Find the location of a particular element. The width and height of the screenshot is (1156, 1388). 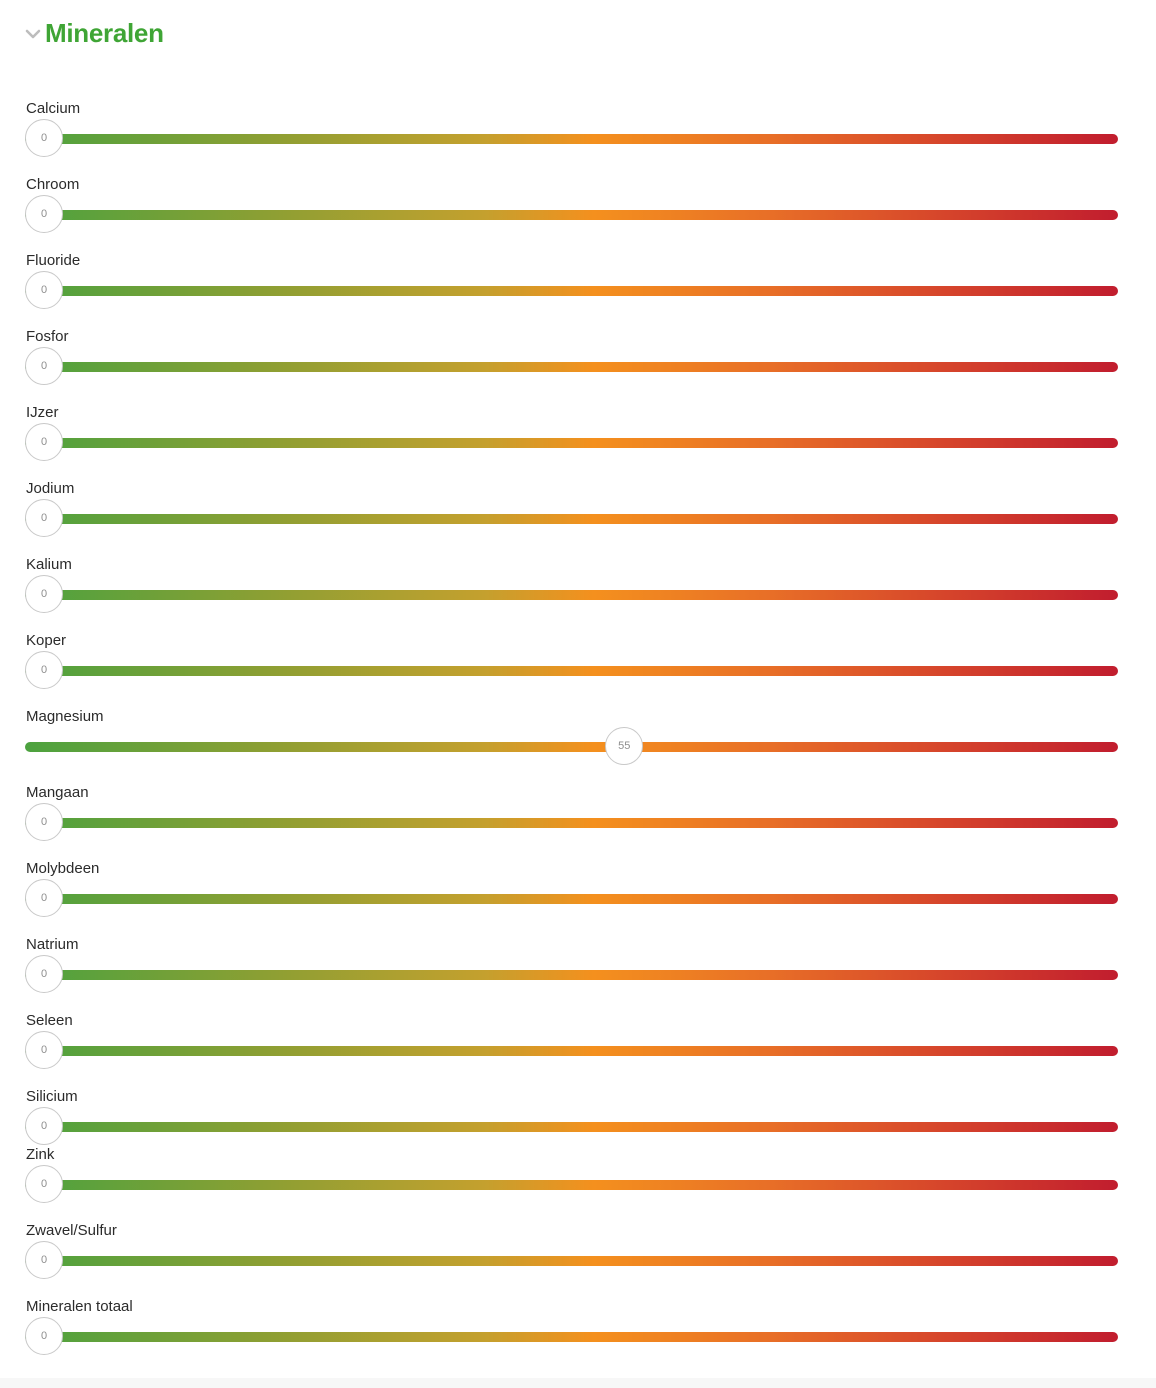

slider-label: Seleen is located at coordinates (49, 1020).